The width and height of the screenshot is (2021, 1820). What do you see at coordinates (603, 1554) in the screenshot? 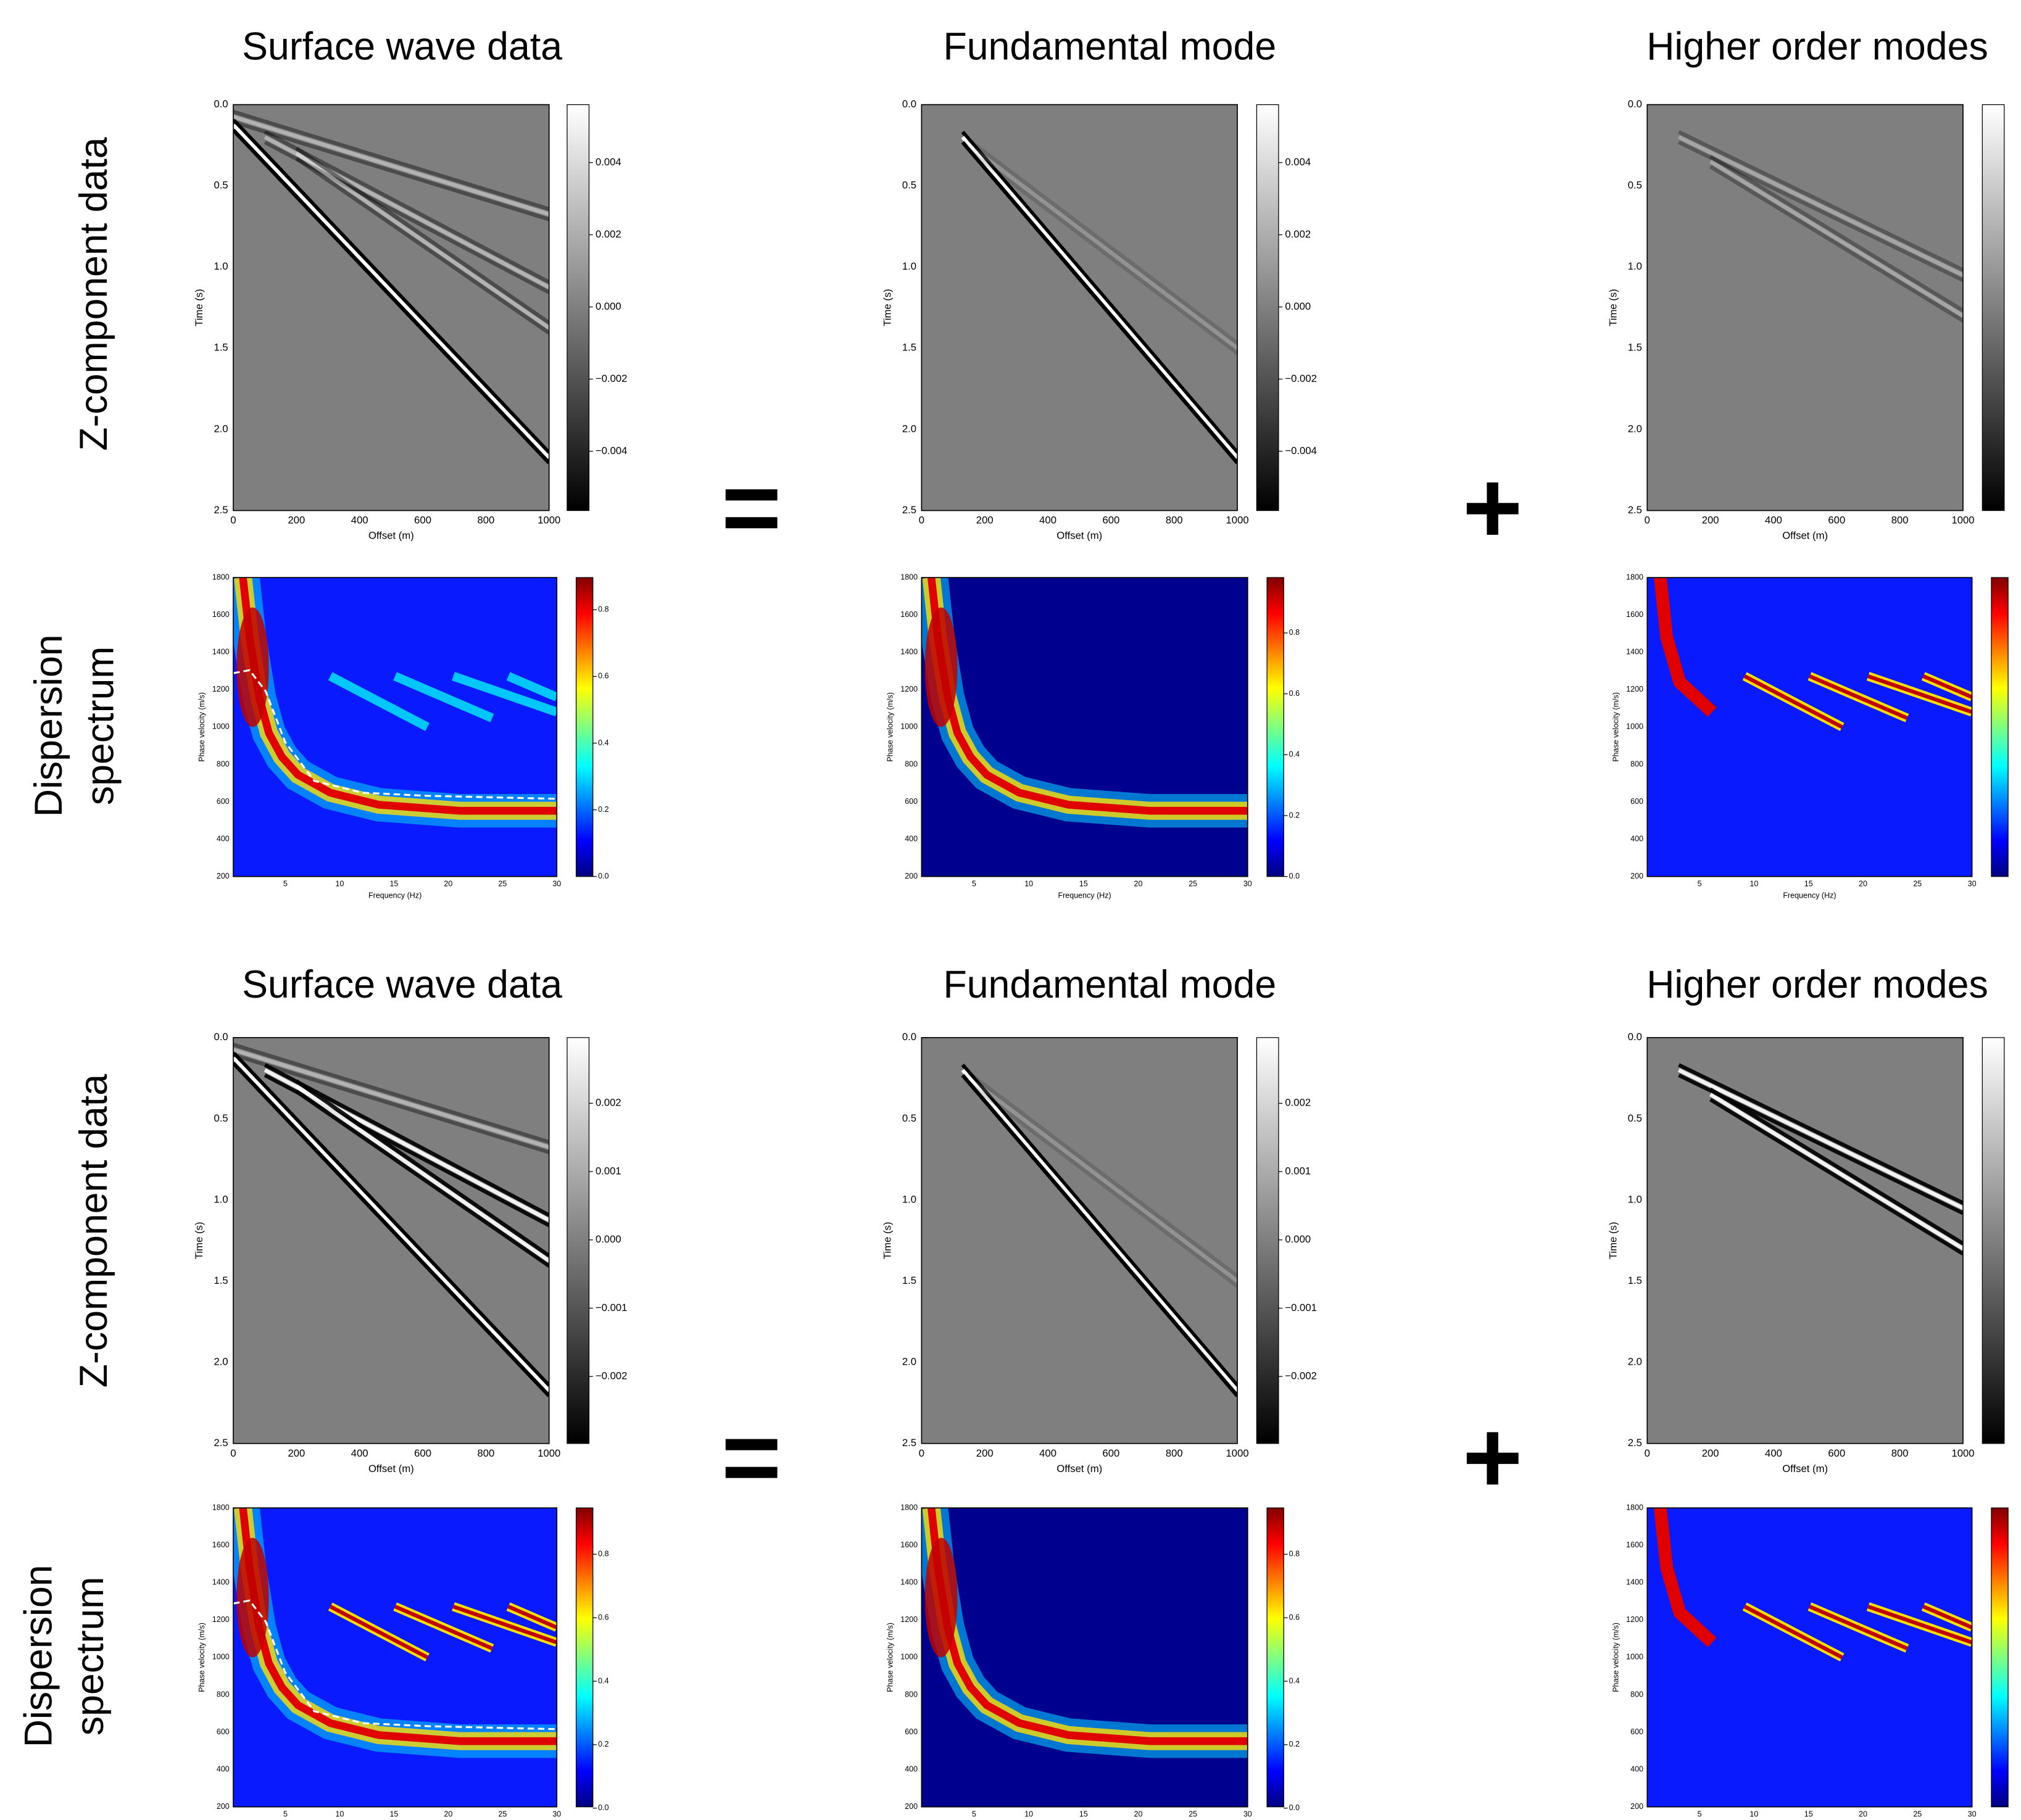
I see `colorbar-tick-label: 0.8` at bounding box center [603, 1554].